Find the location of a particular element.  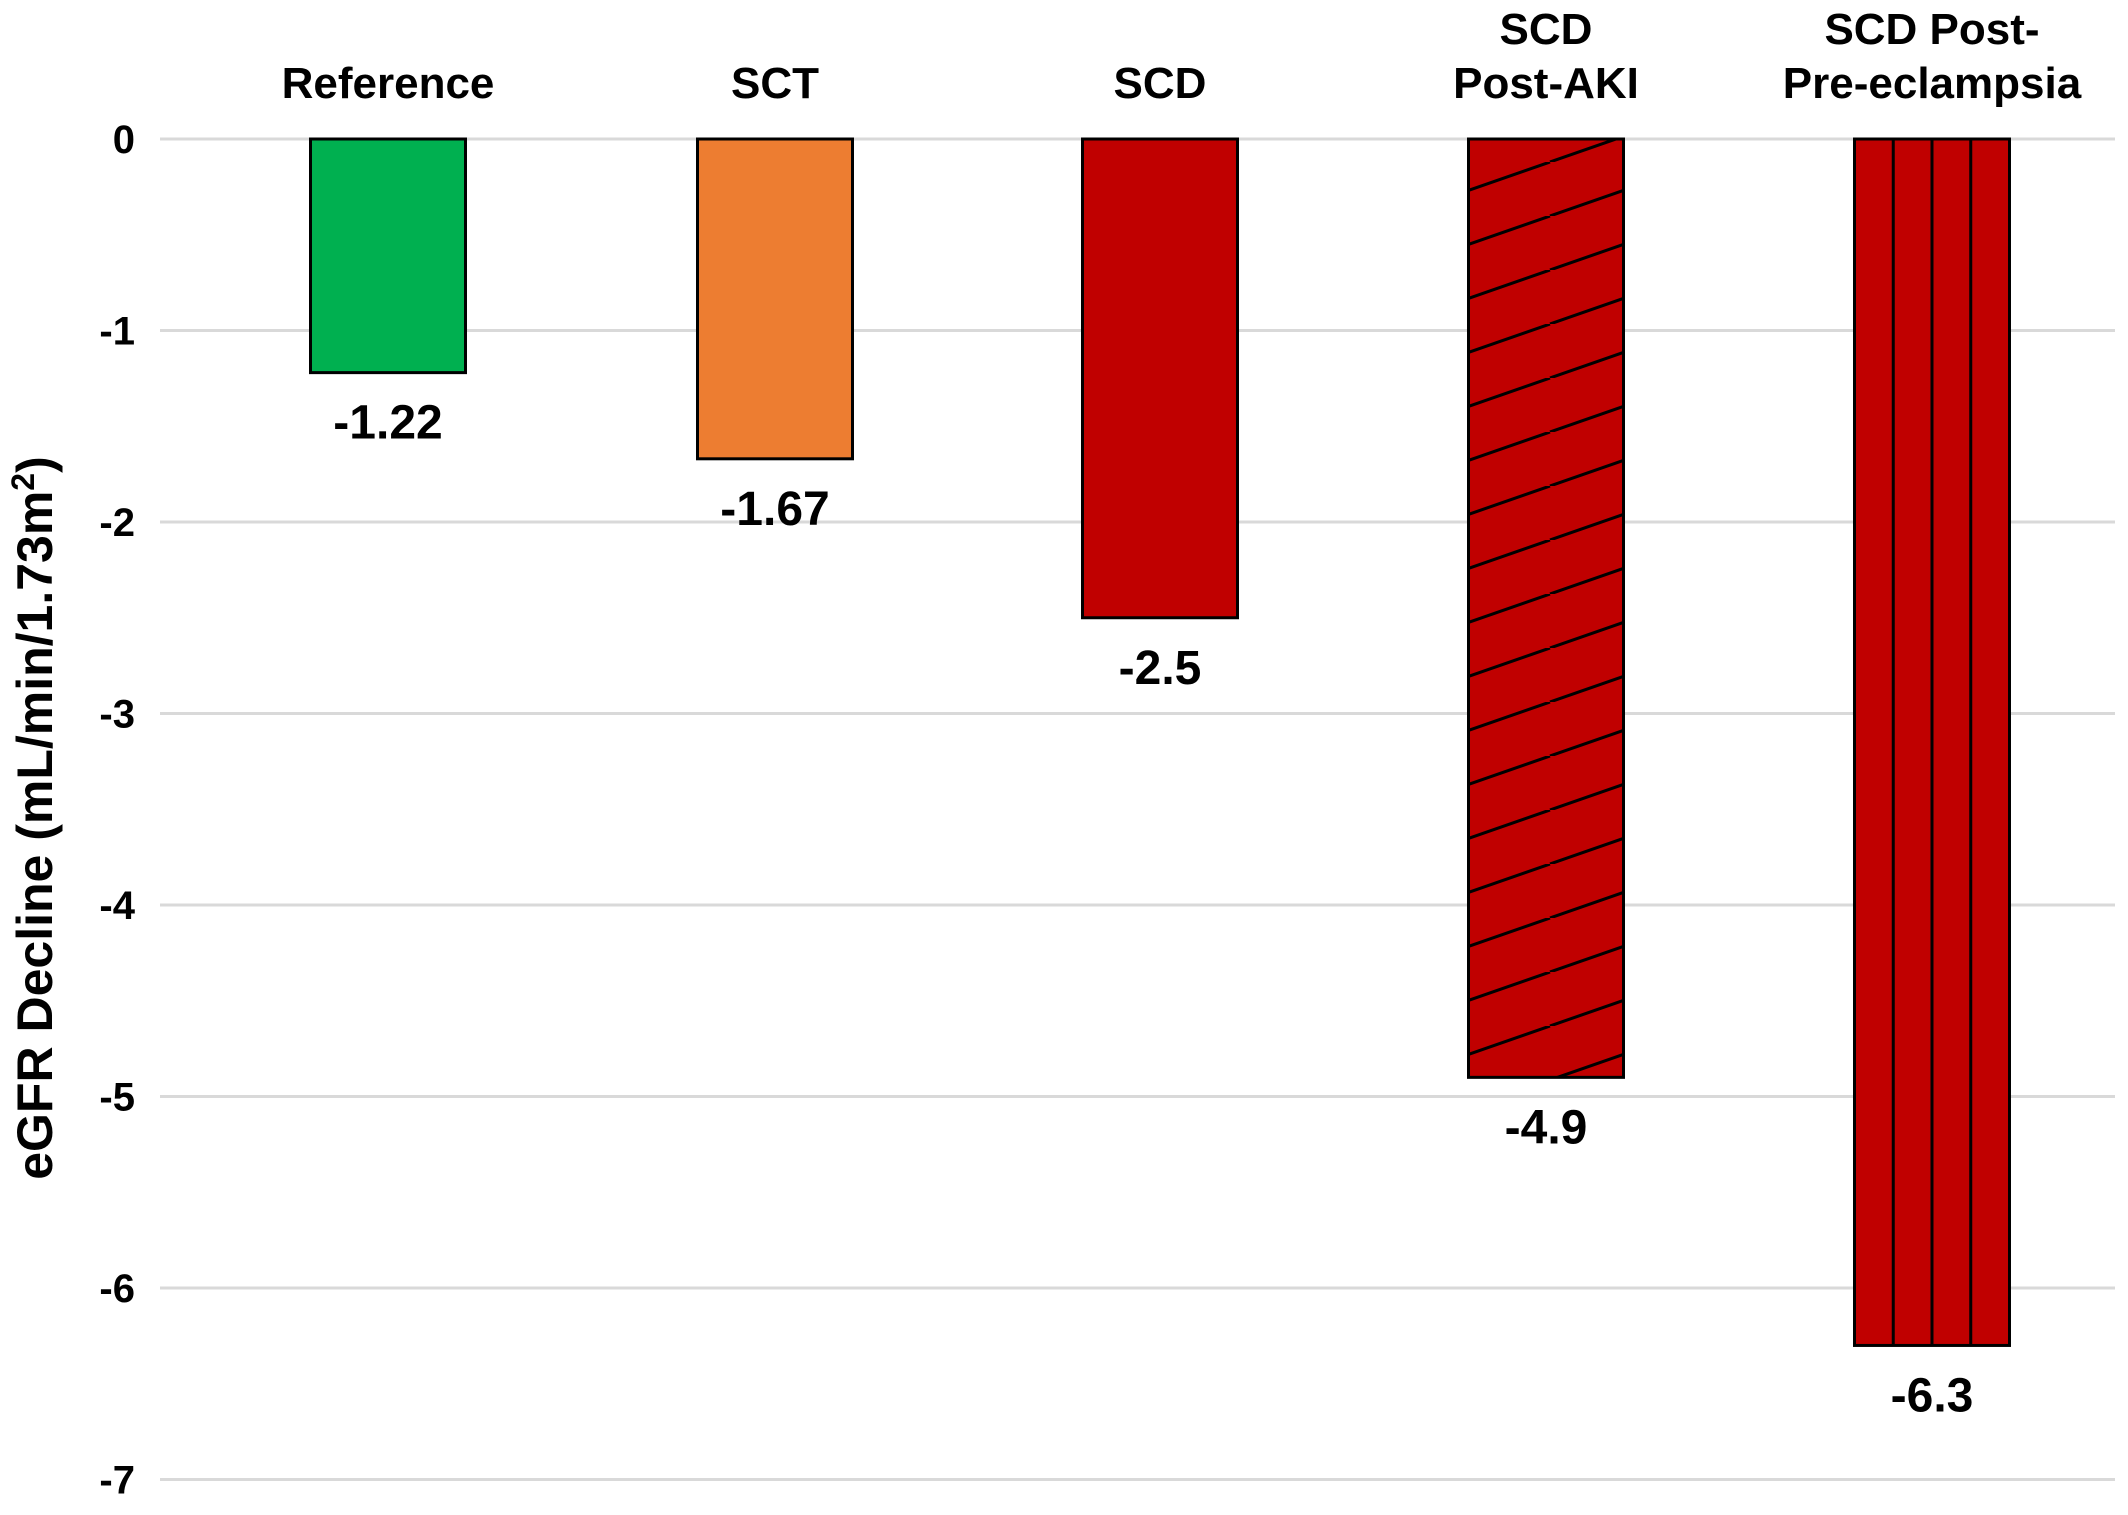

category-label: SCT is located at coordinates (775, 83).